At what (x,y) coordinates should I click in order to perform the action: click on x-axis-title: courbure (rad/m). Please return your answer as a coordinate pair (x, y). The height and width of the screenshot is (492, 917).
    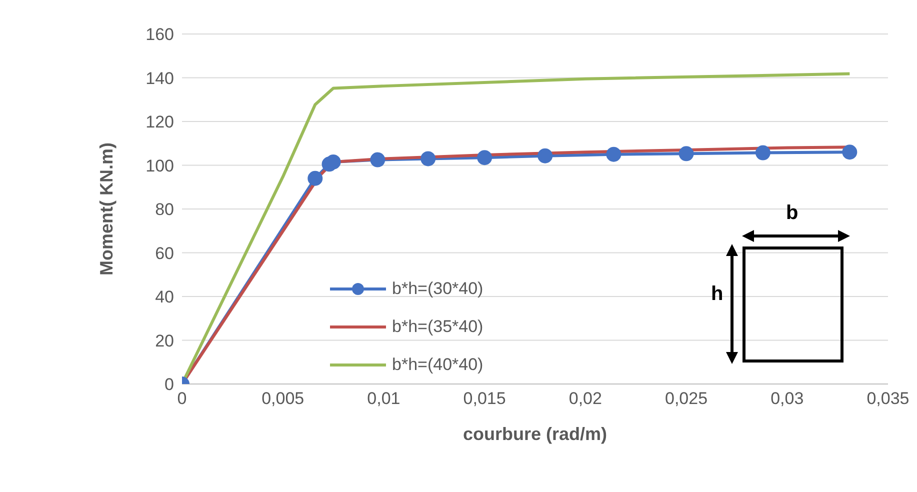
    Looking at the image, I should click on (535, 434).